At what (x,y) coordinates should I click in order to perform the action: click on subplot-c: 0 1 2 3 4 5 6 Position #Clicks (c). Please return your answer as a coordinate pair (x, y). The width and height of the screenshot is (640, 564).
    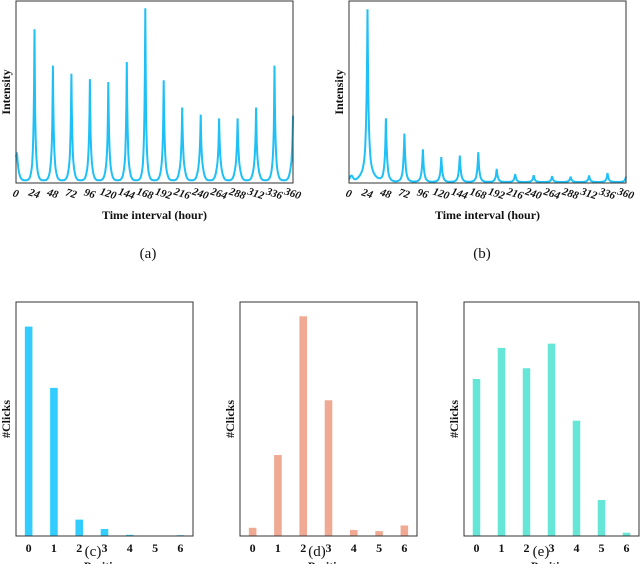
    Looking at the image, I should click on (97, 432).